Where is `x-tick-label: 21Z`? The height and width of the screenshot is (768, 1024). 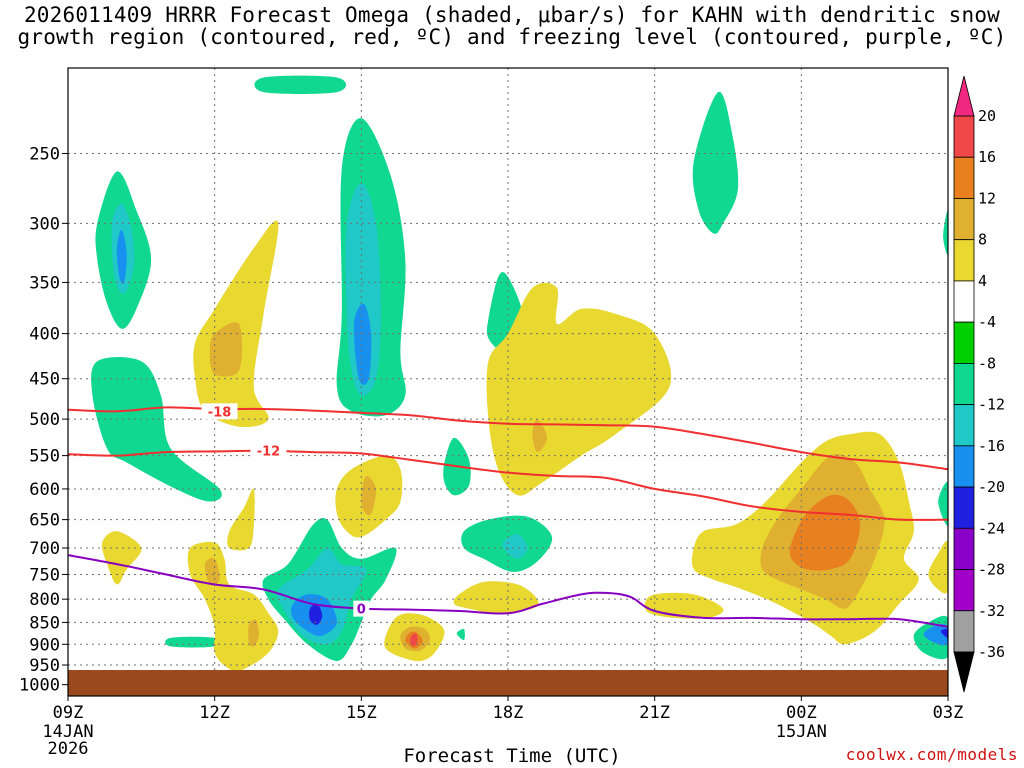 x-tick-label: 21Z is located at coordinates (654, 713).